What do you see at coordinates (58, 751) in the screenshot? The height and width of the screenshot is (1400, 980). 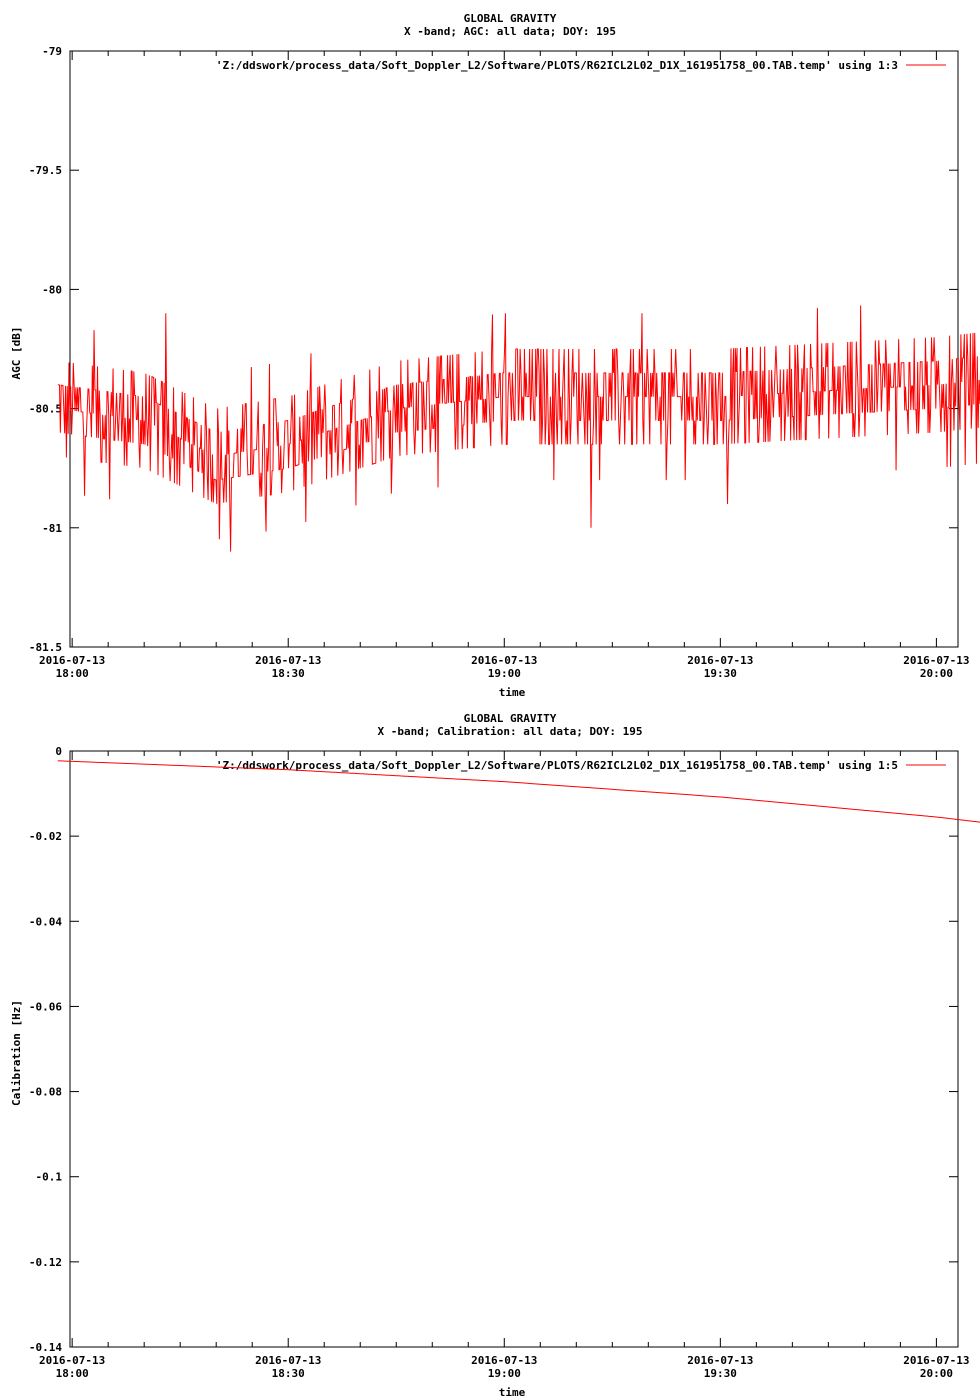 I see `y-tick-label: 0` at bounding box center [58, 751].